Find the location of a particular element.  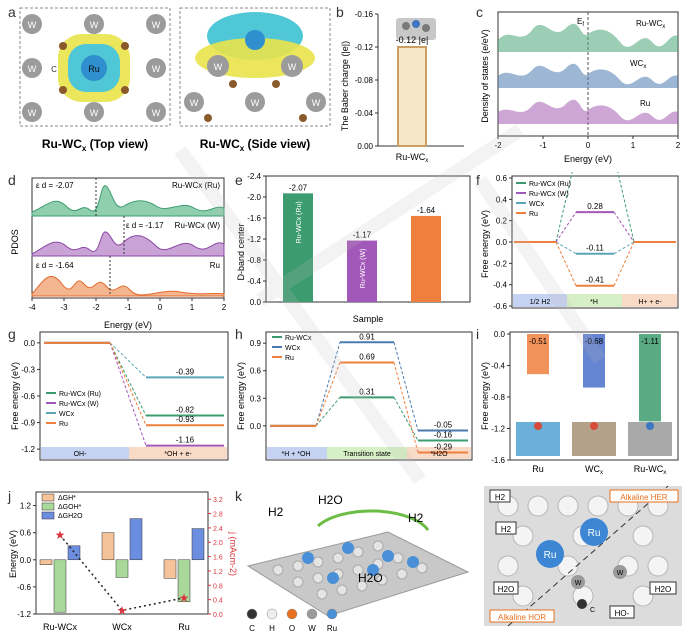

b-ytick-label: 0.00 is located at coordinates (365, 146).